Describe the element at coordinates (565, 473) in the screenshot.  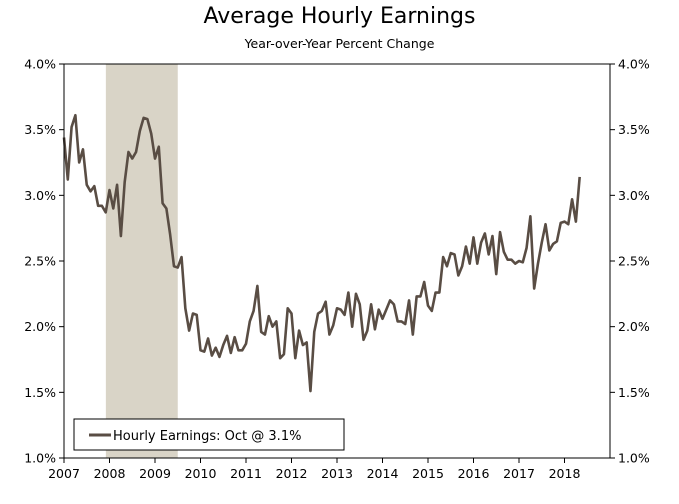
I see `x-tick-label: 2018` at that location.